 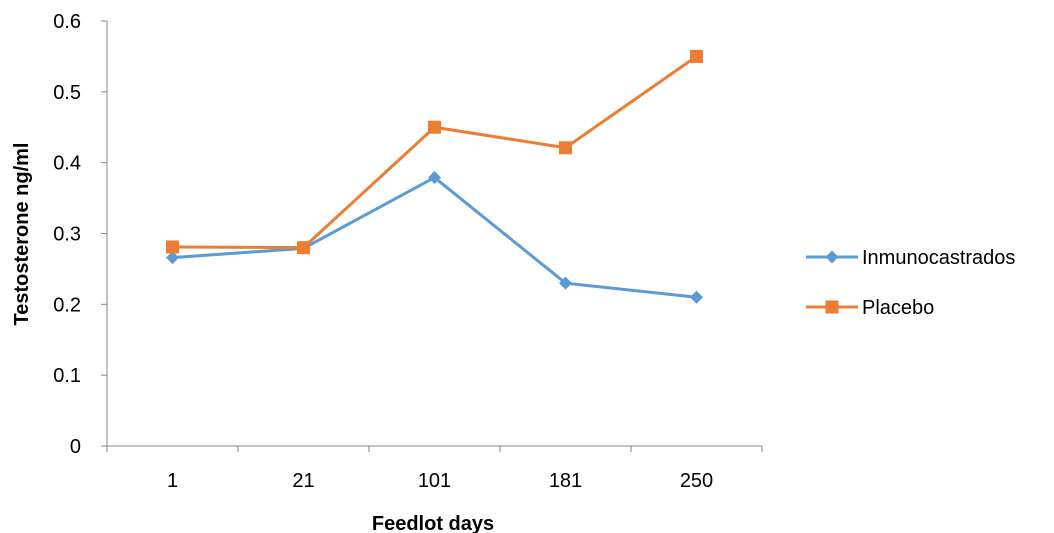 I want to click on y-tick-label: 0, so click(x=75, y=447).